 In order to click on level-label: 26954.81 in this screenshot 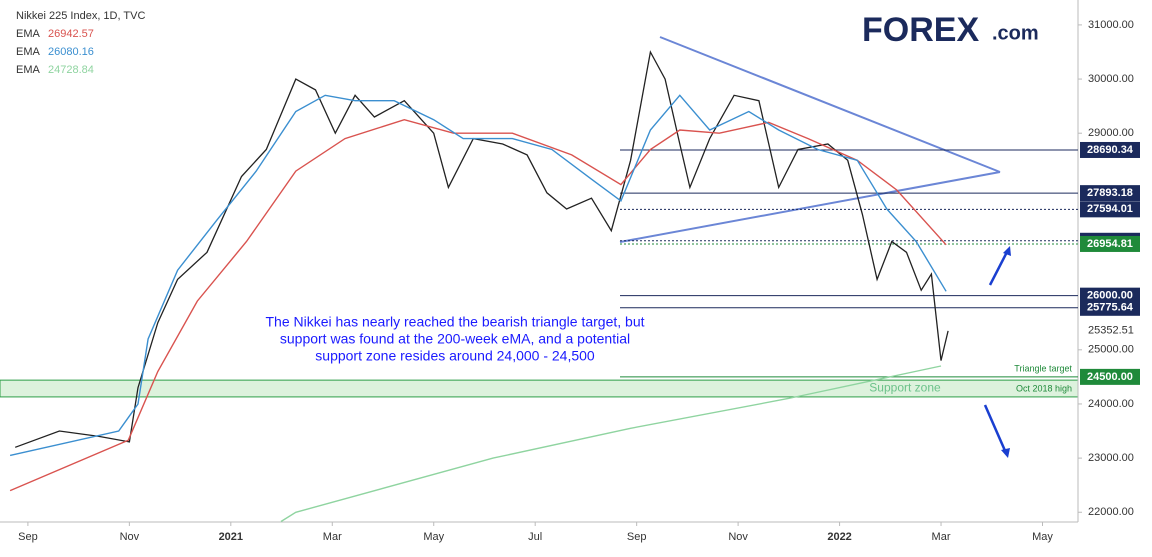, I will do `click(1110, 244)`.